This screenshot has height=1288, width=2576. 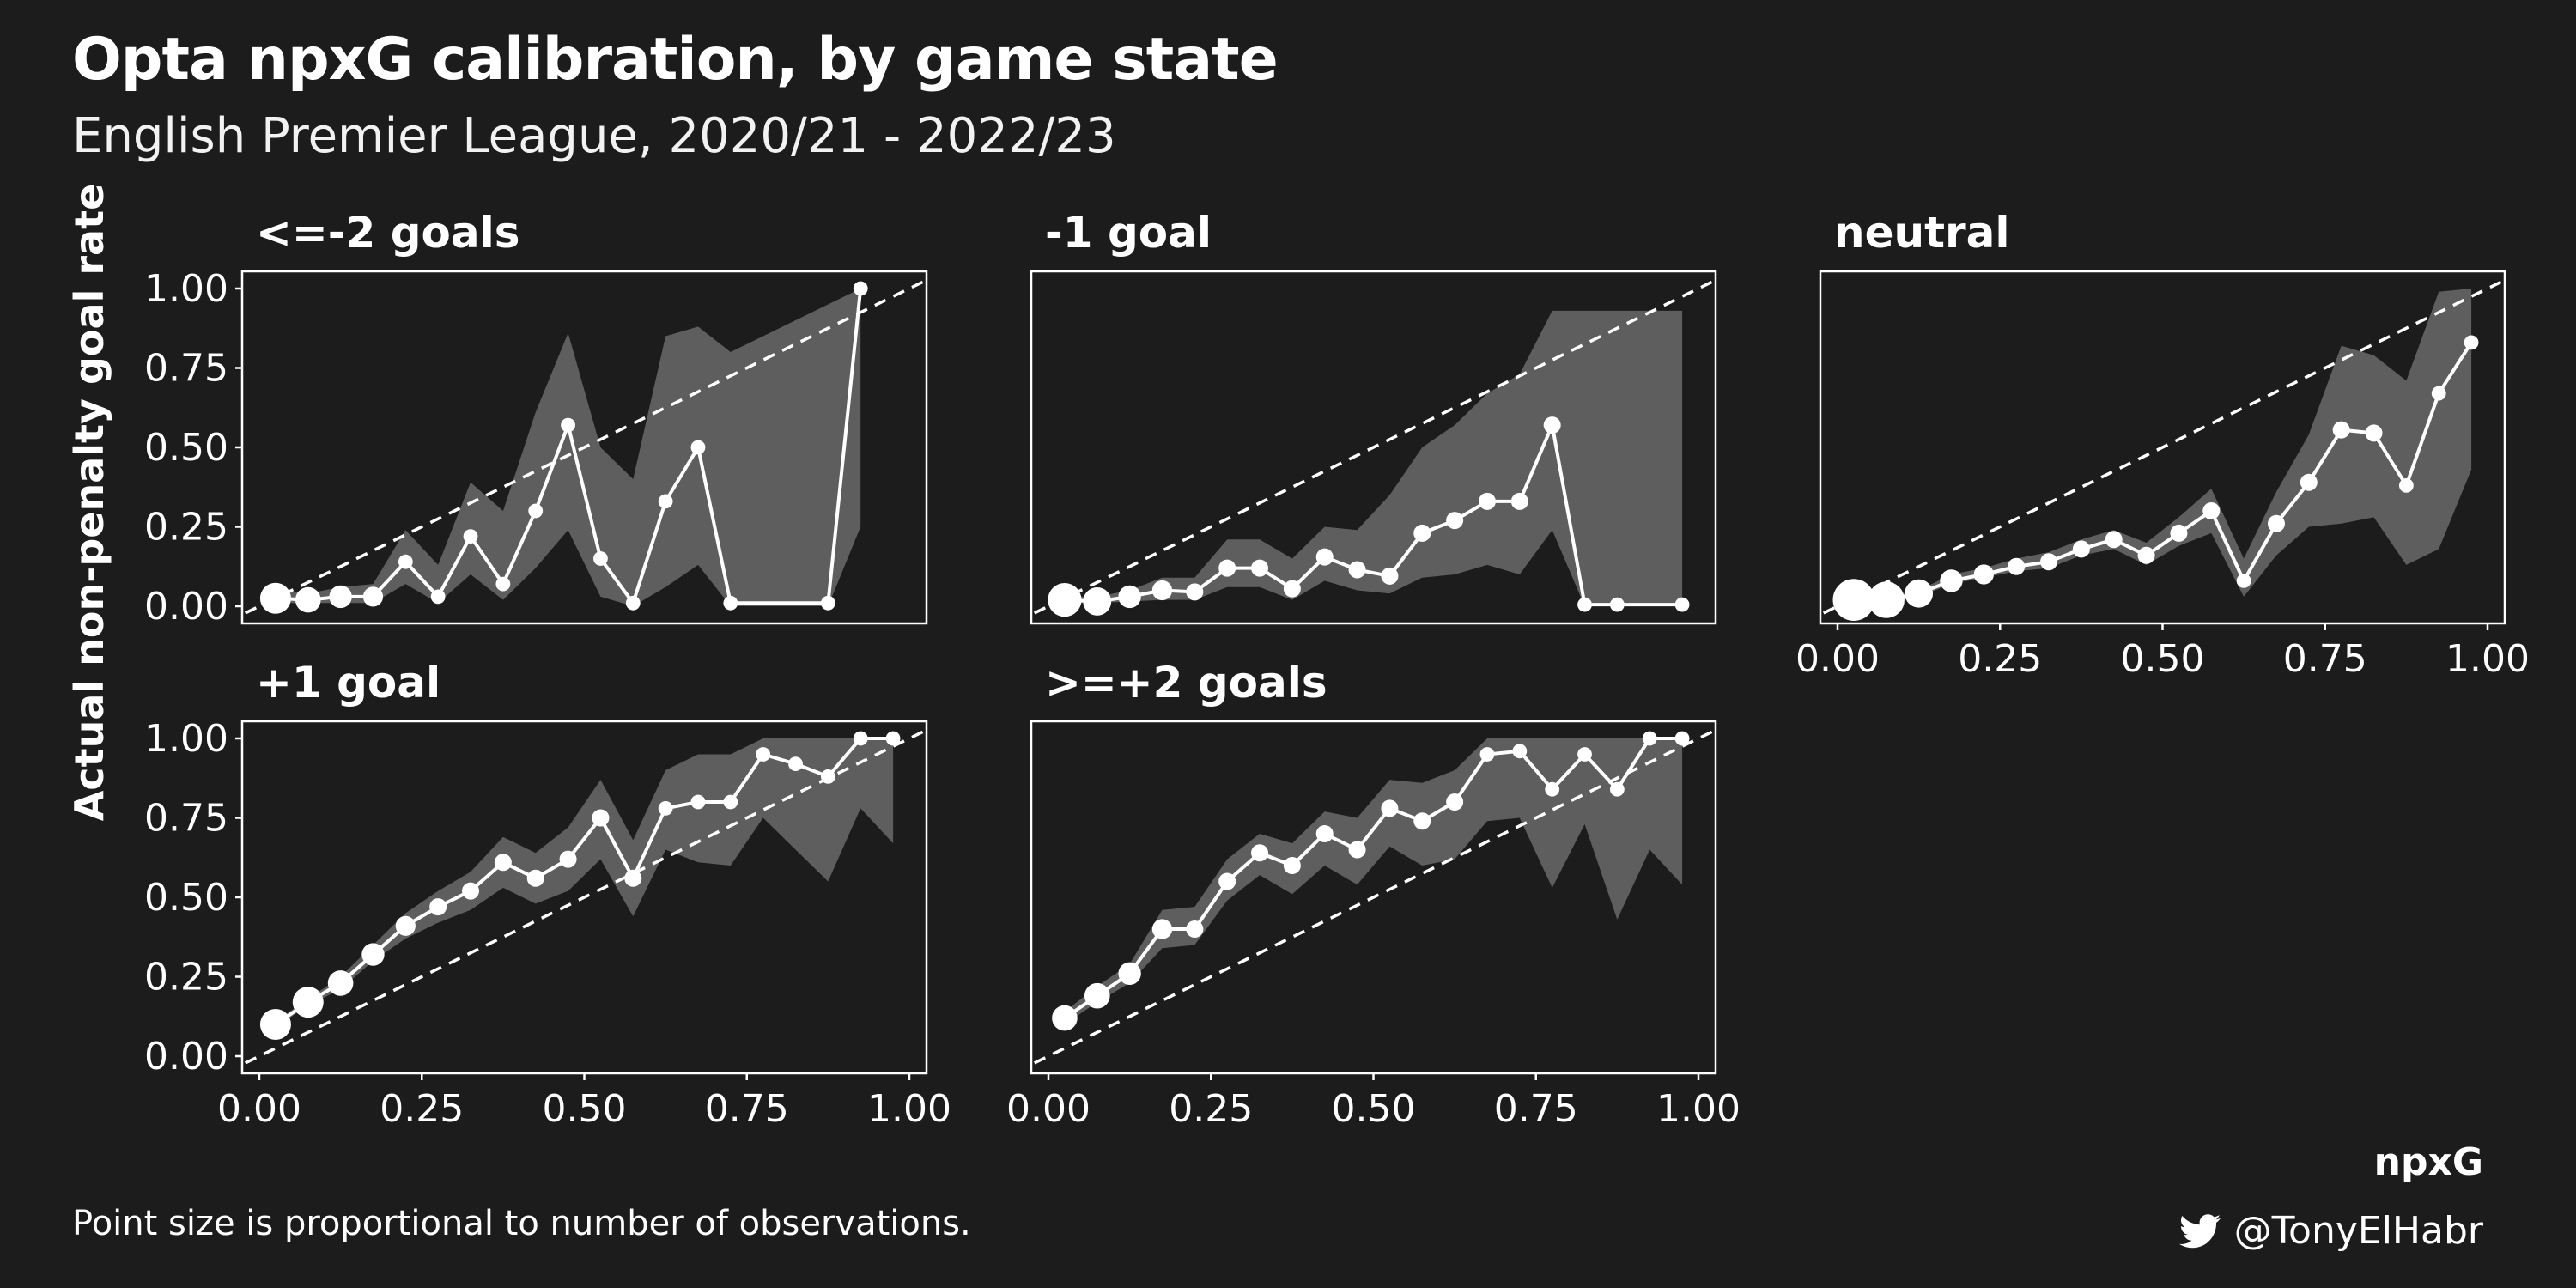 I want to click on twitter-handle: @TonyElHabr, so click(x=2358, y=1231).